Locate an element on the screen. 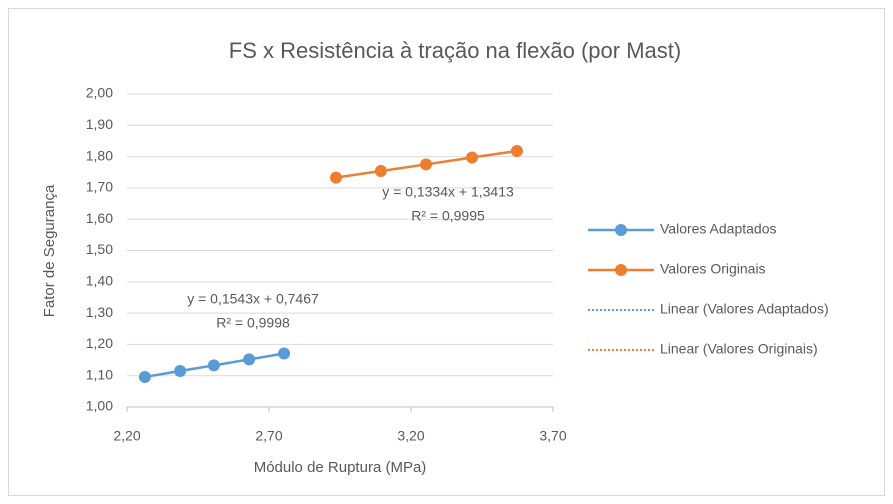 This screenshot has width=893, height=504. legend-label: Valores Adaptados is located at coordinates (718, 229).